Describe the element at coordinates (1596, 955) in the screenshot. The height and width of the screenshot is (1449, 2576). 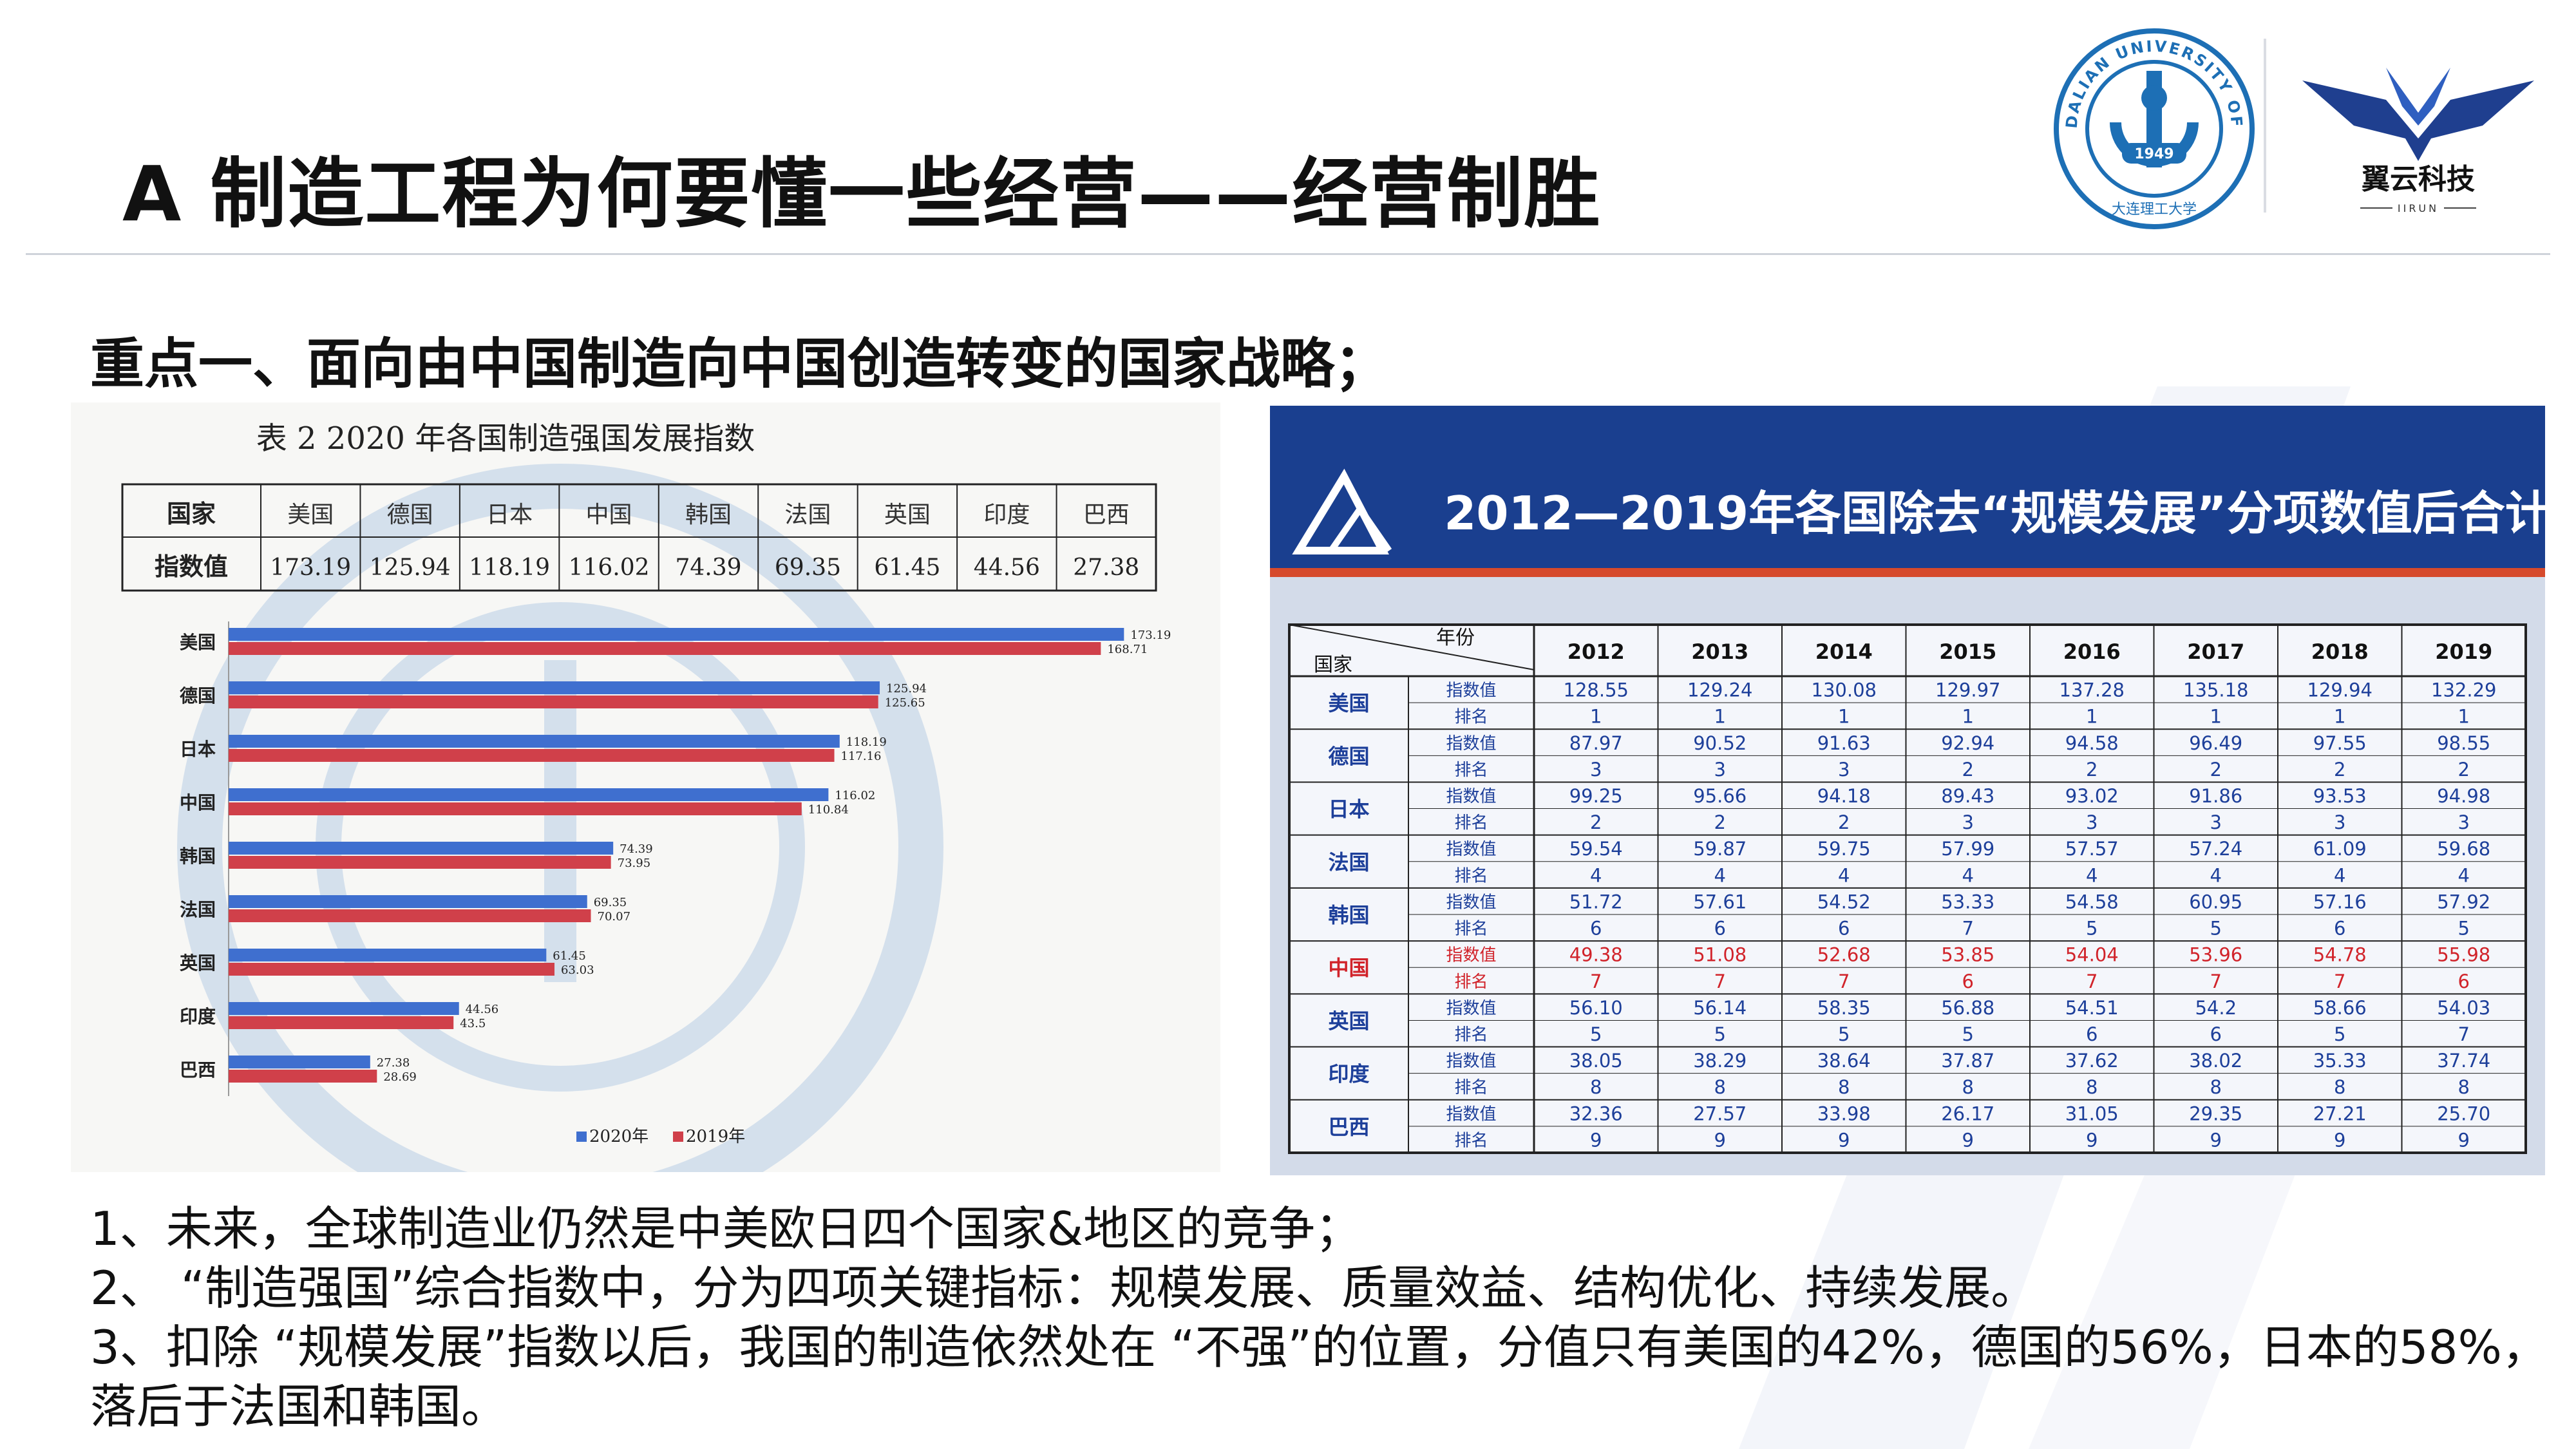
I see `index-value-cell: 49.38` at that location.